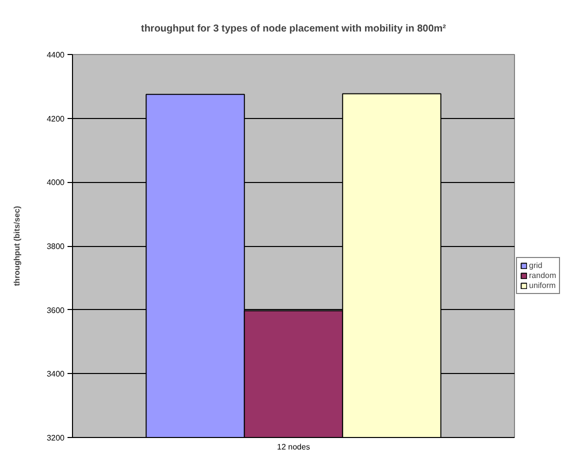  What do you see at coordinates (17, 246) in the screenshot?
I see `y-axis-title: throughput (bits/sec)` at bounding box center [17, 246].